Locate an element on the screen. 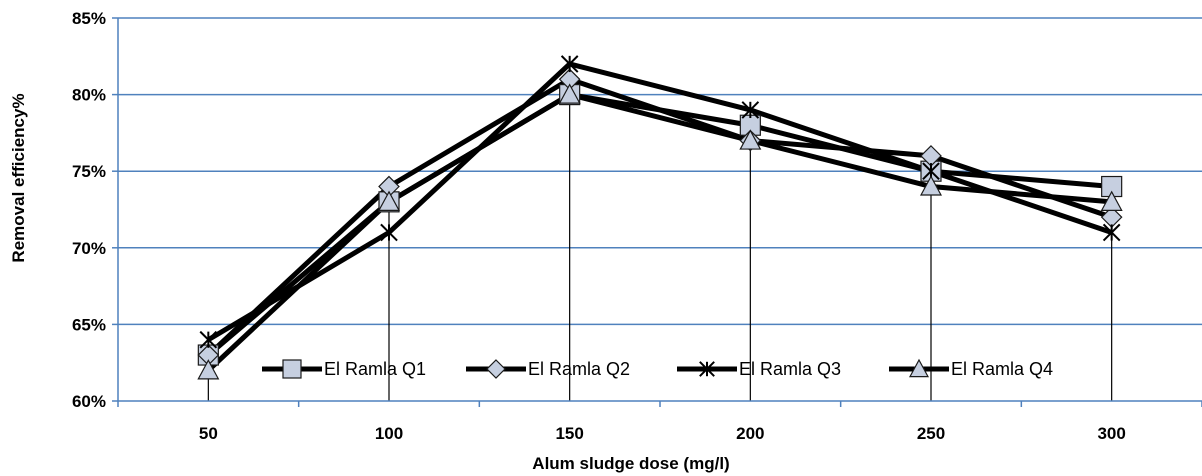 This screenshot has width=1202, height=476. legend-label: El Ramla Q4 is located at coordinates (1002, 369).